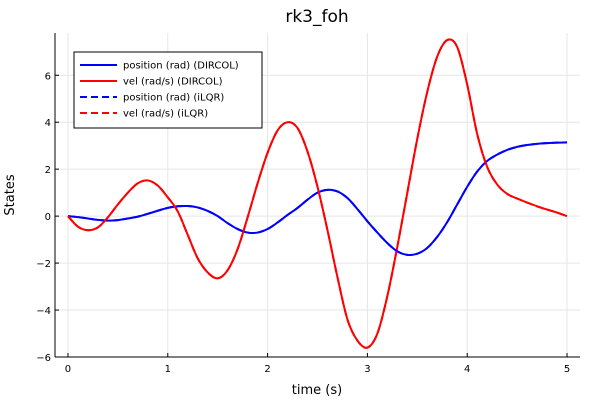  Describe the element at coordinates (168, 369) in the screenshot. I see `x-tick-label: 1` at that location.